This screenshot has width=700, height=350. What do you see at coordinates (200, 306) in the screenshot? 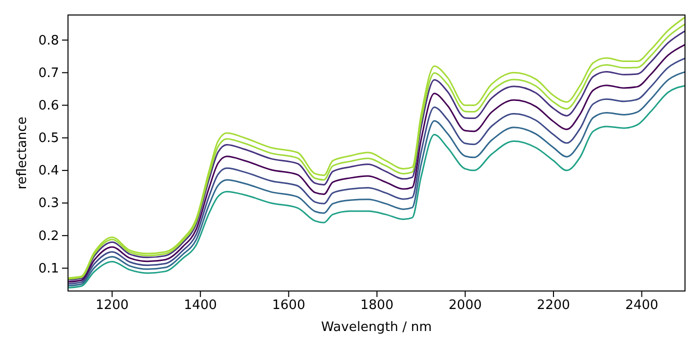
I see `x-tick-label: 1400` at bounding box center [200, 306].